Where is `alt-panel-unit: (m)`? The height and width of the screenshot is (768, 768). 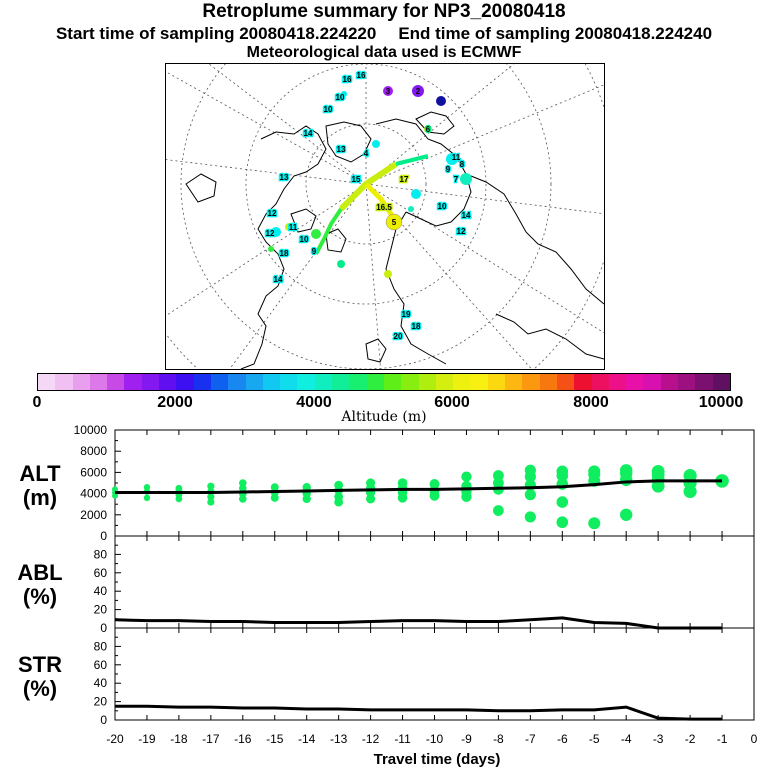 alt-panel-unit: (m) is located at coordinates (40, 497).